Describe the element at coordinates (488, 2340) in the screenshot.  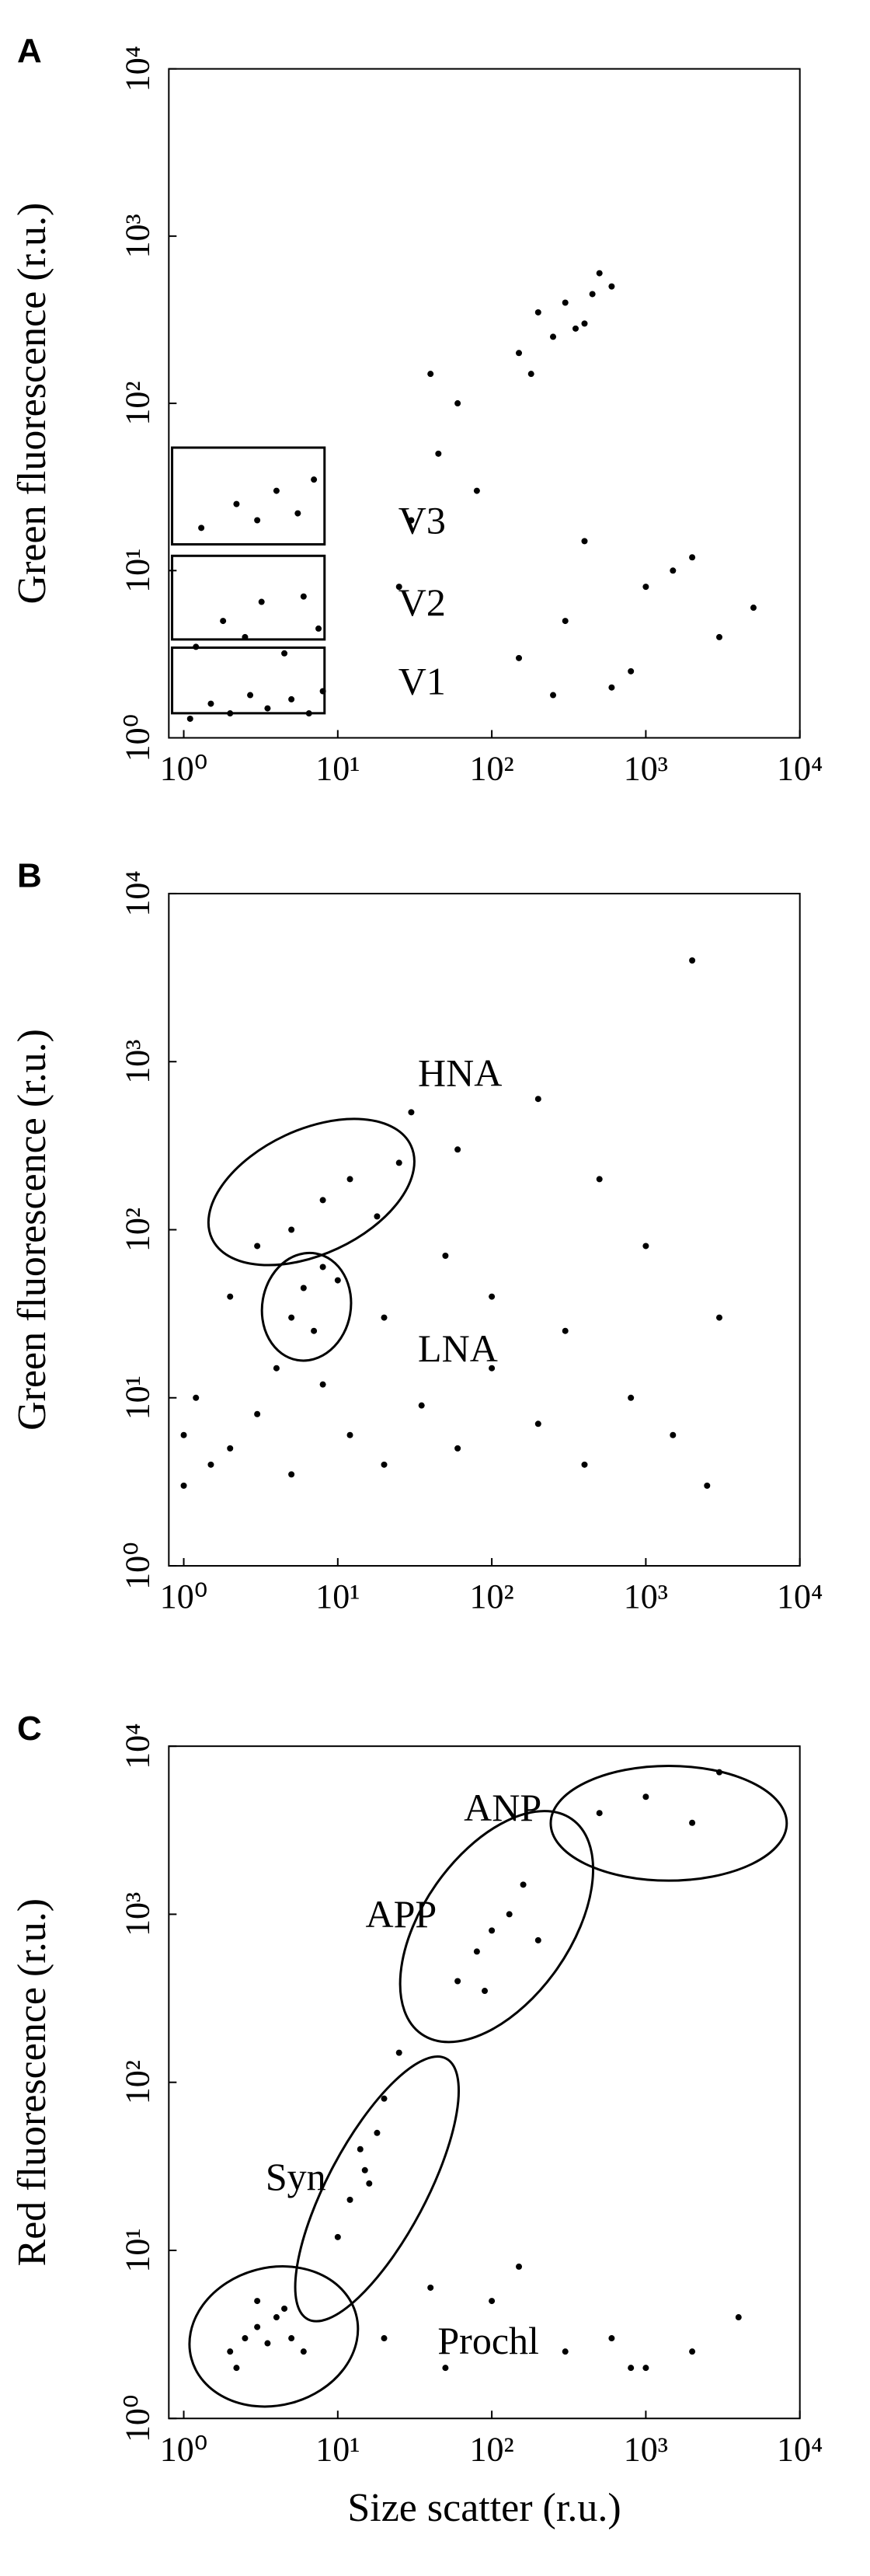
I see `annotation: Prochl` at that location.